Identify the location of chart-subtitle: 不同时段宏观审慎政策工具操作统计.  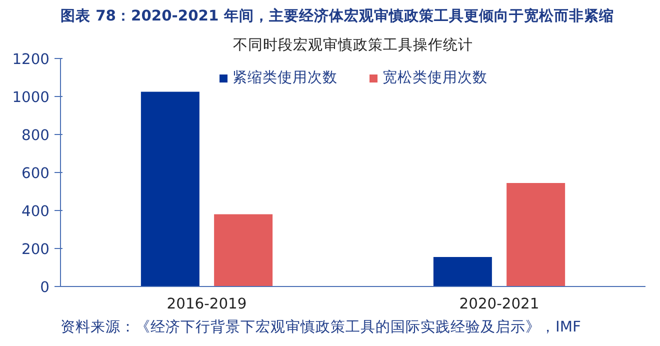
(353, 45).